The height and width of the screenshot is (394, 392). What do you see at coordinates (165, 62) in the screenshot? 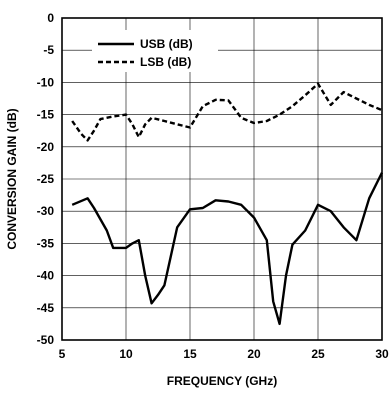
I see `legend-label-lsb: LSB (dB)` at bounding box center [165, 62].